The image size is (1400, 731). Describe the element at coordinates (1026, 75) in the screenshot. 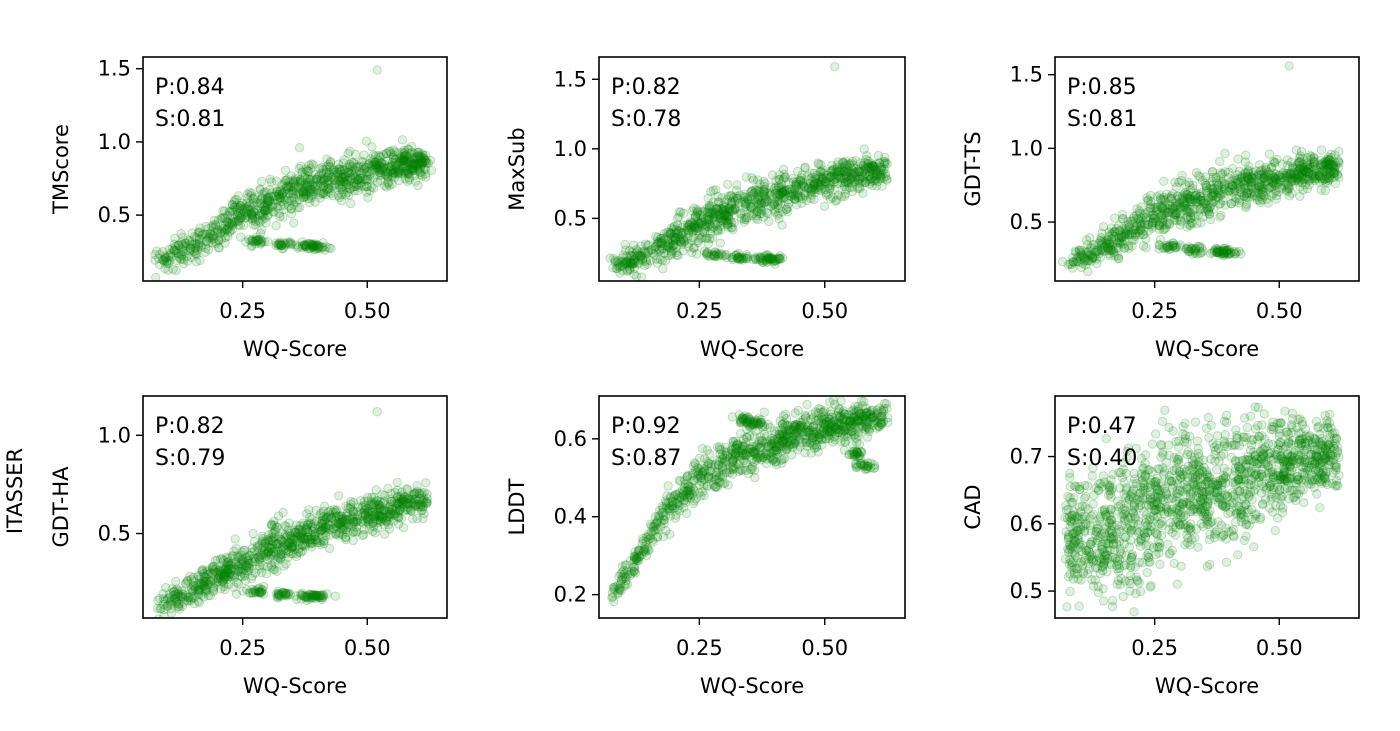

I see `y-tick-label: 1.5` at that location.